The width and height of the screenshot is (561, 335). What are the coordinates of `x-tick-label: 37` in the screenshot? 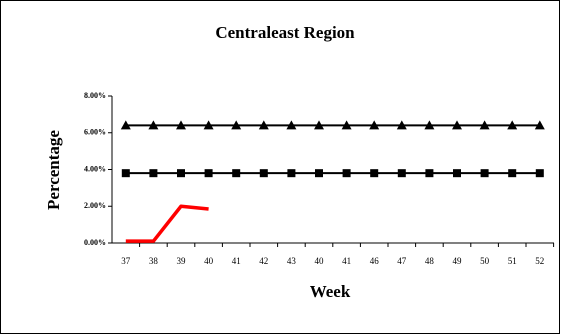 It's located at (126, 261).